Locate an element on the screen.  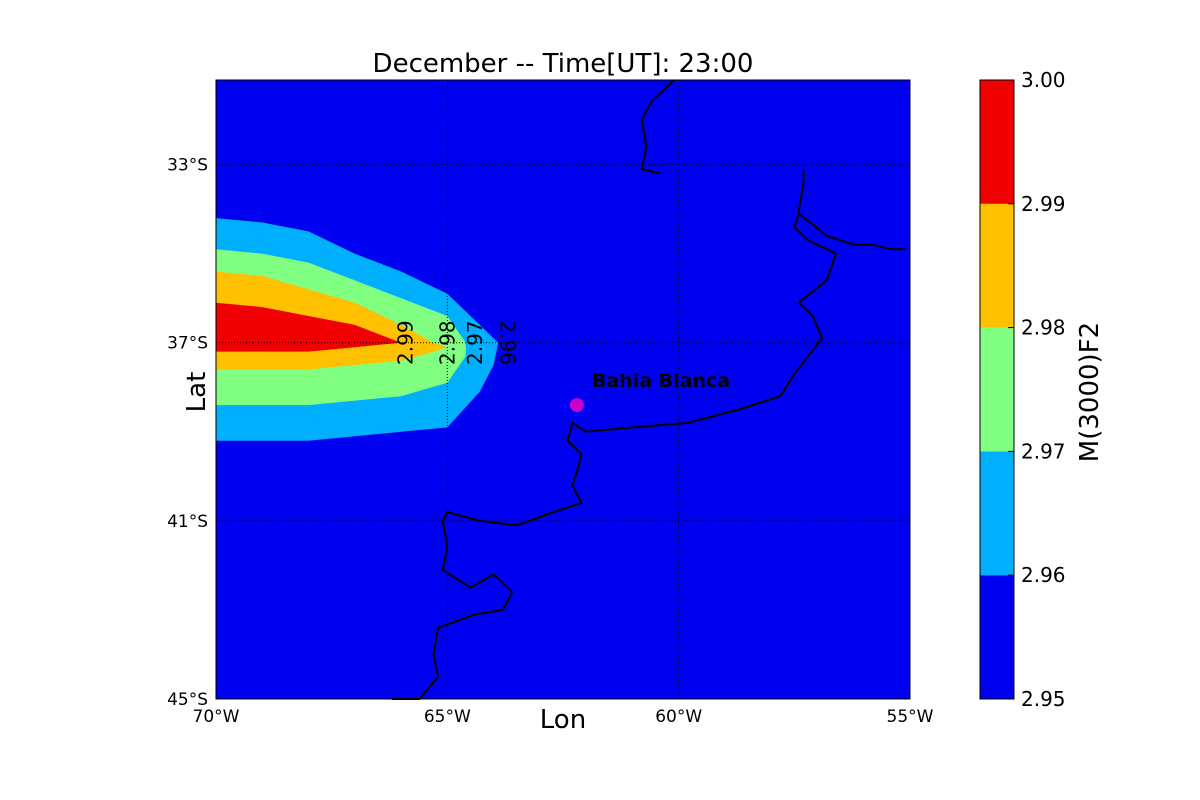
chart-title: December -- Time[UT]: 23:00 is located at coordinates (563, 64).